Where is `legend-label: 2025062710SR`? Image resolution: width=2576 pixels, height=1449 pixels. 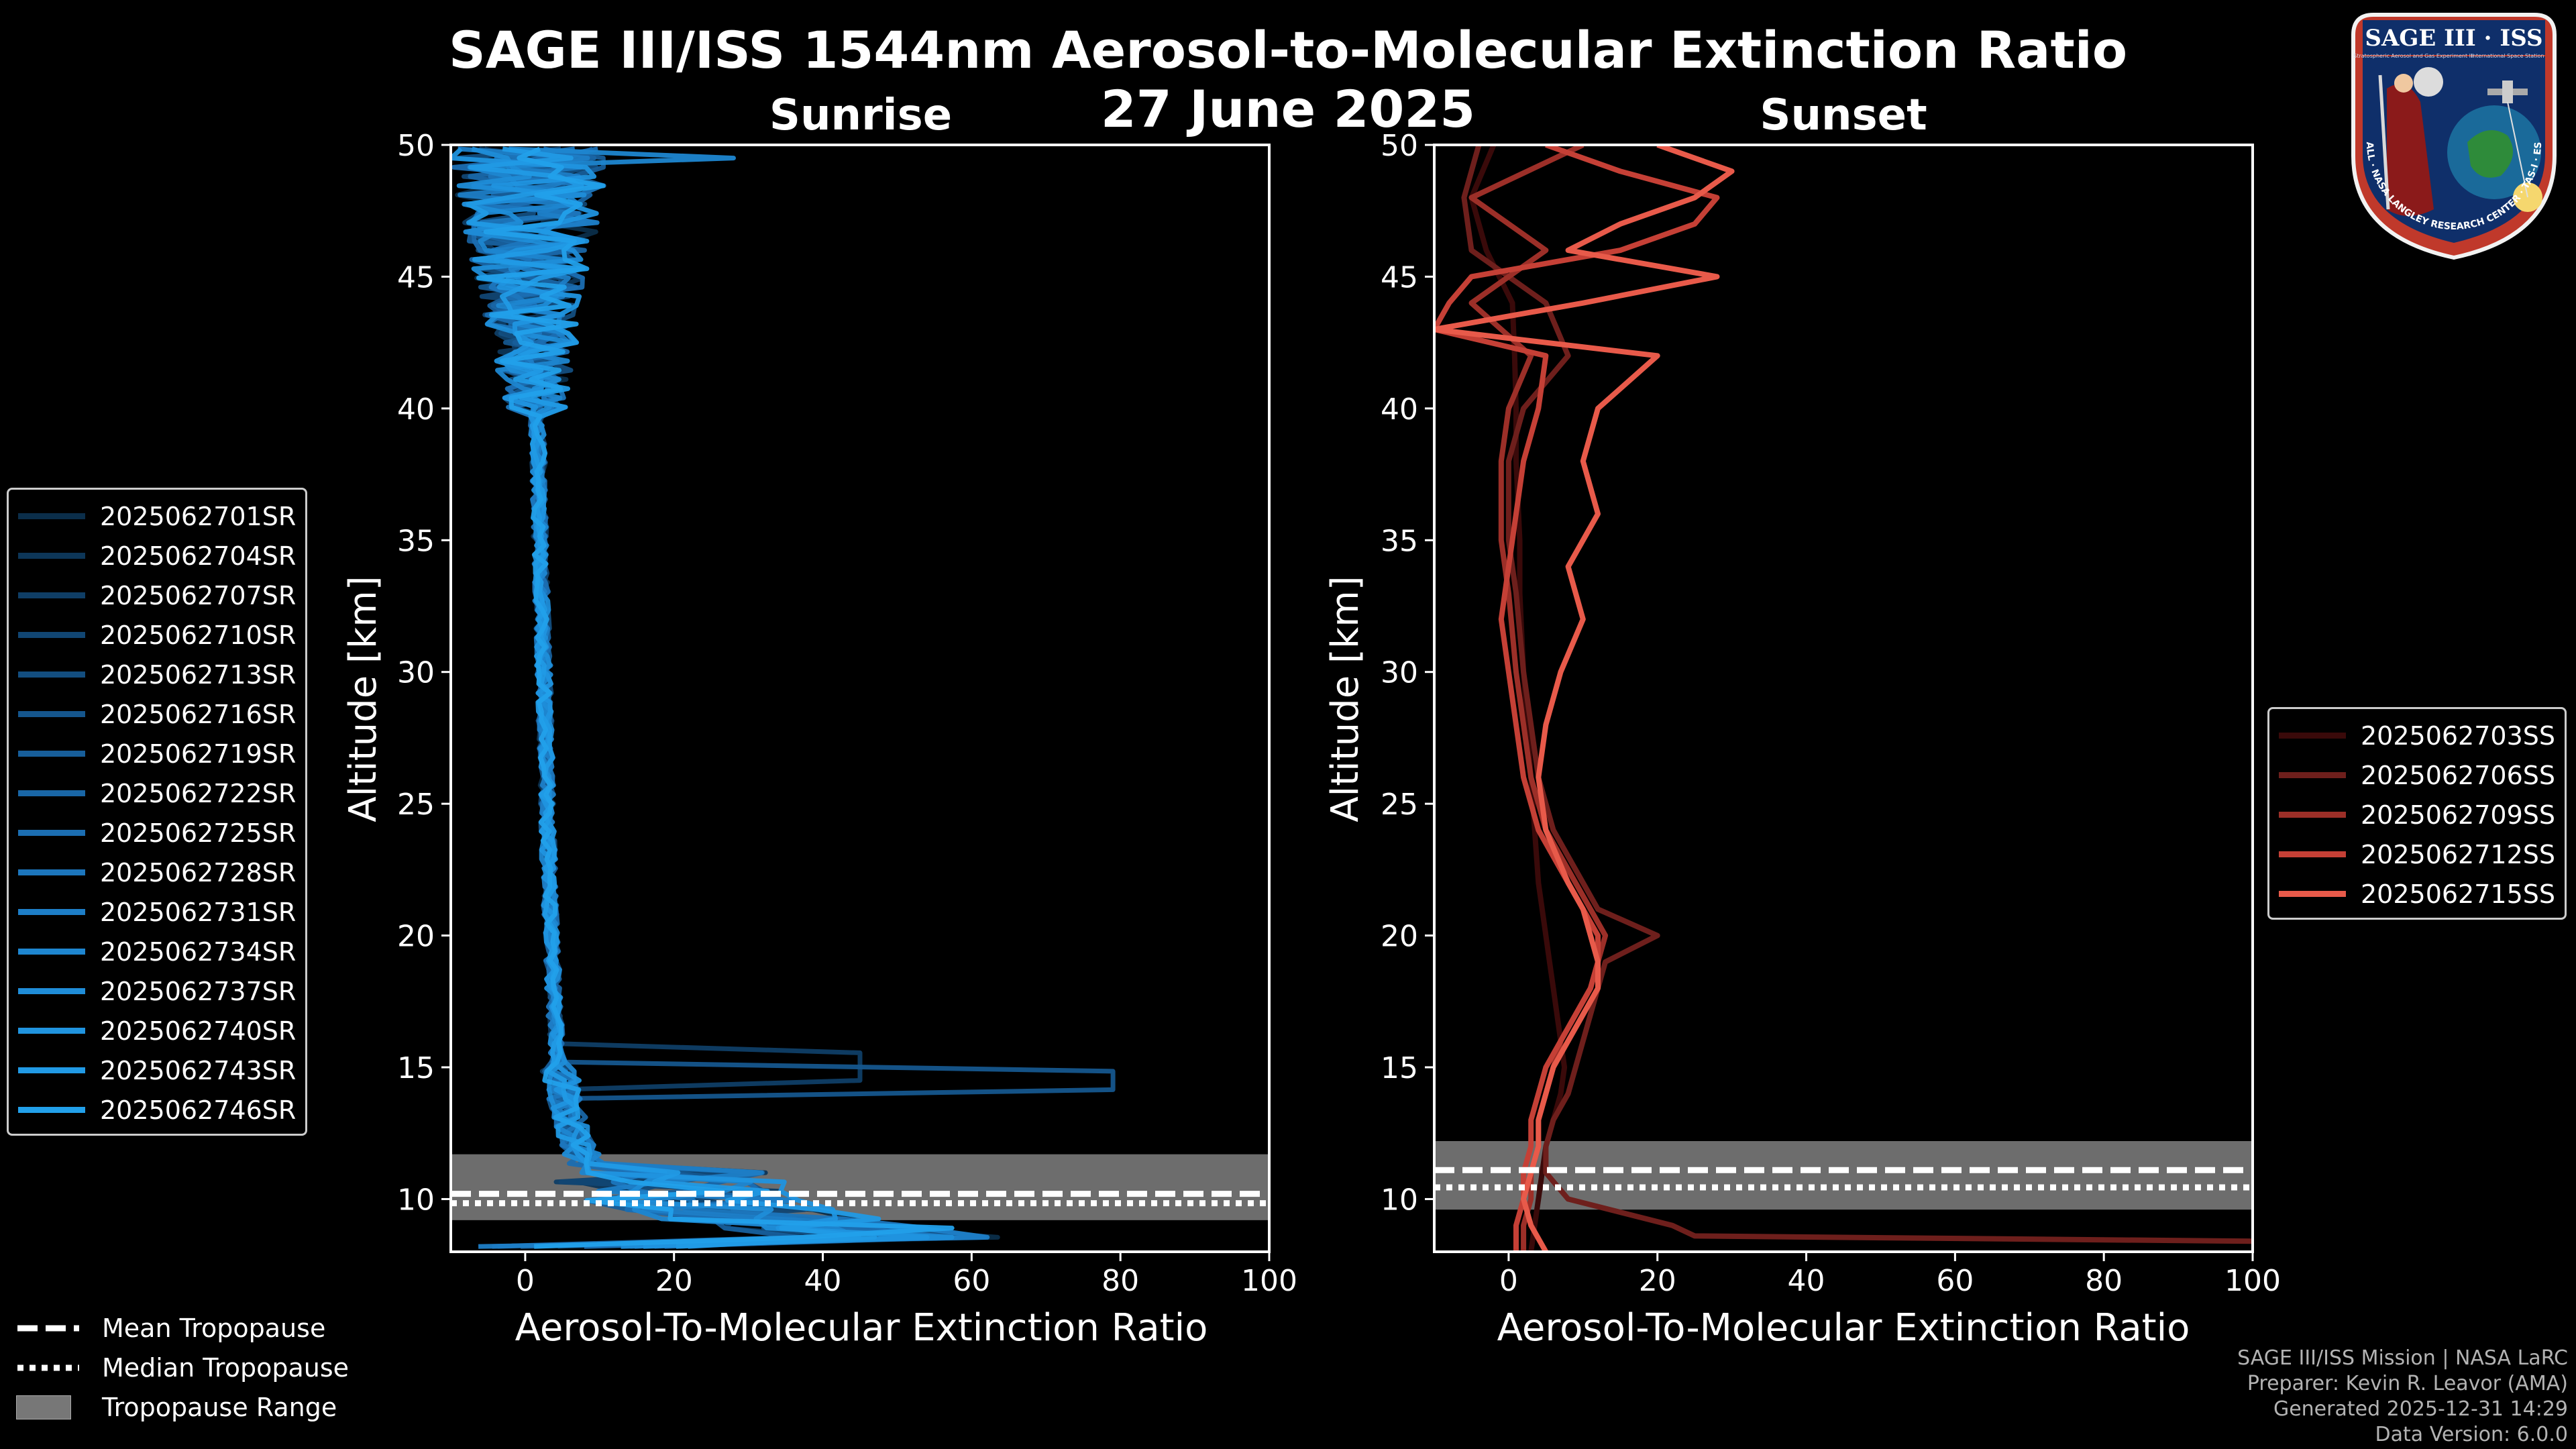 legend-label: 2025062710SR is located at coordinates (198, 635).